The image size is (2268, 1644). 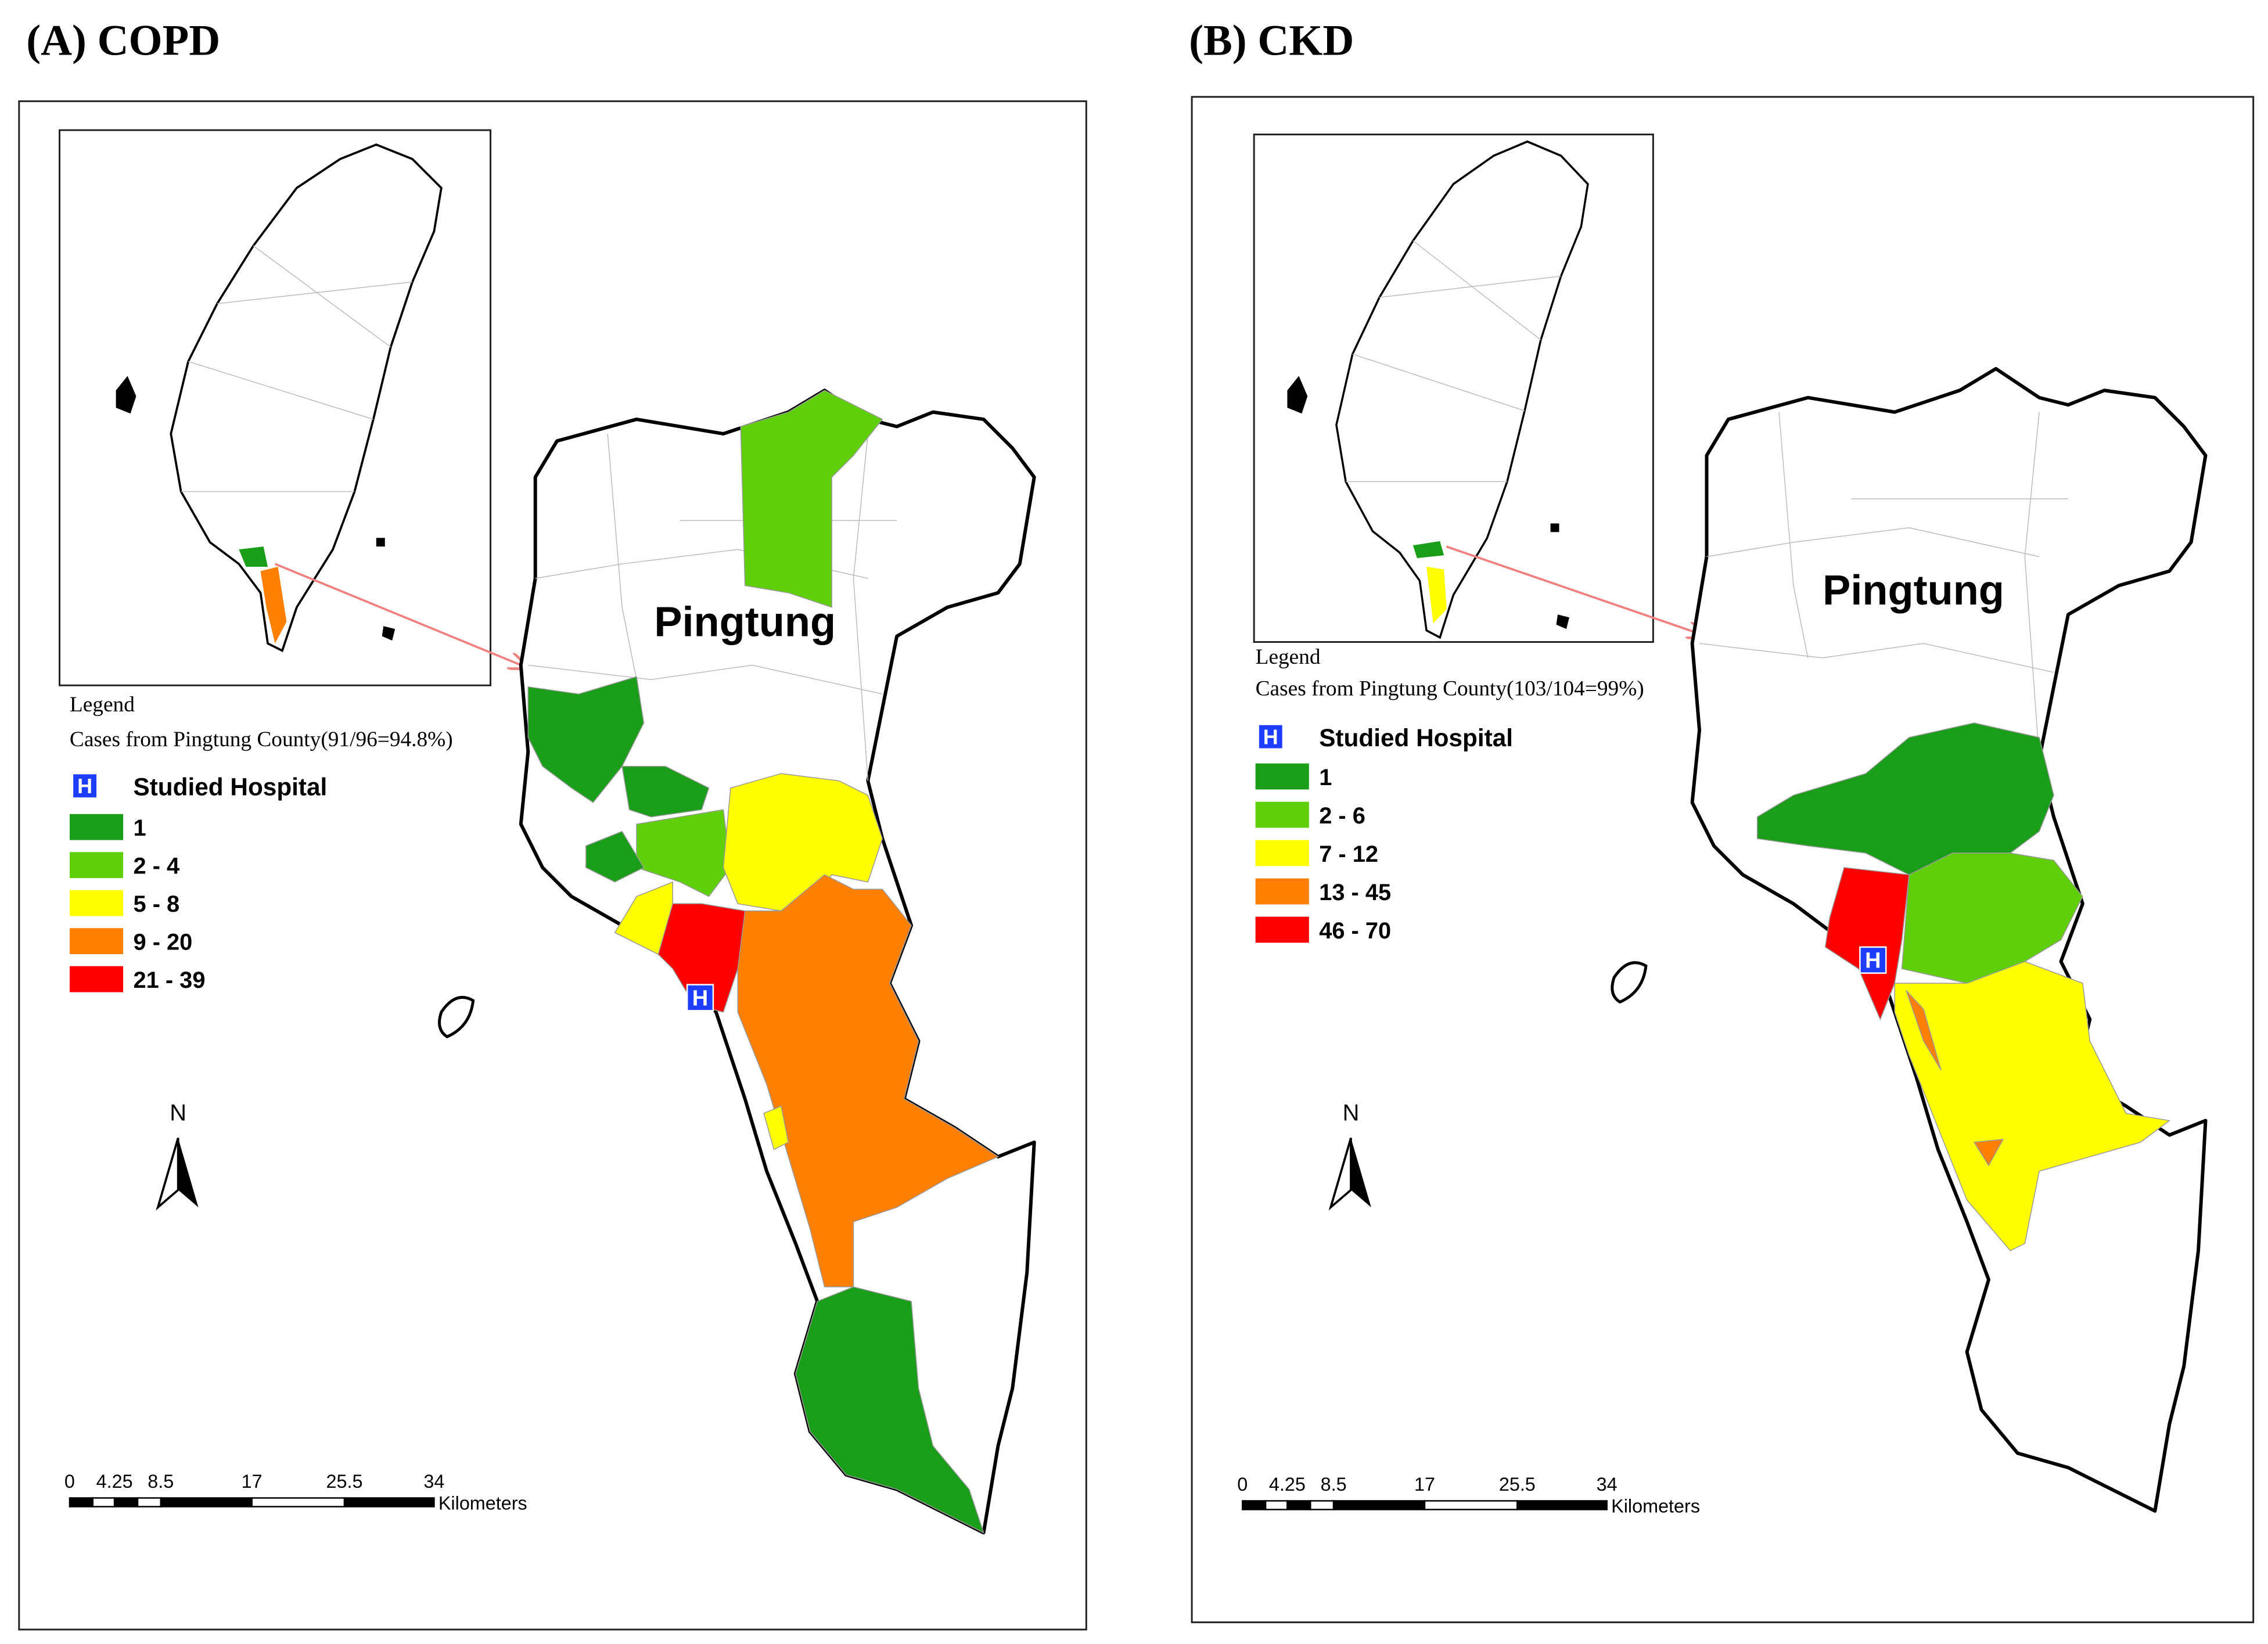 I want to click on legend-label: 9 - 20, so click(x=162, y=942).